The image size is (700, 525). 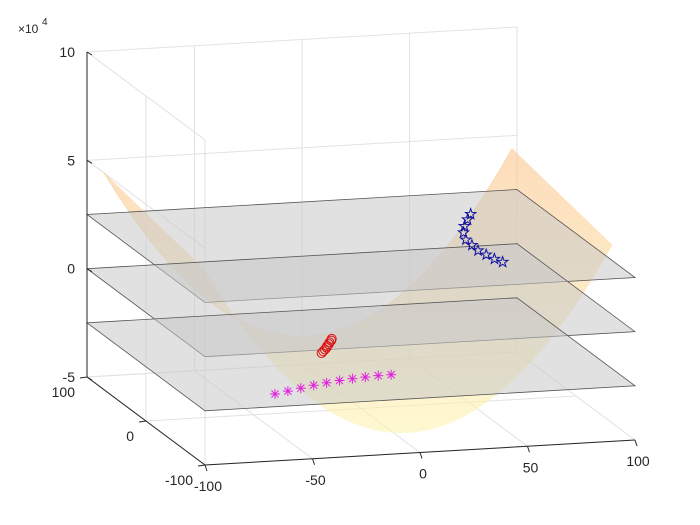 I want to click on y-tick-label-2: 100, so click(x=64, y=392).